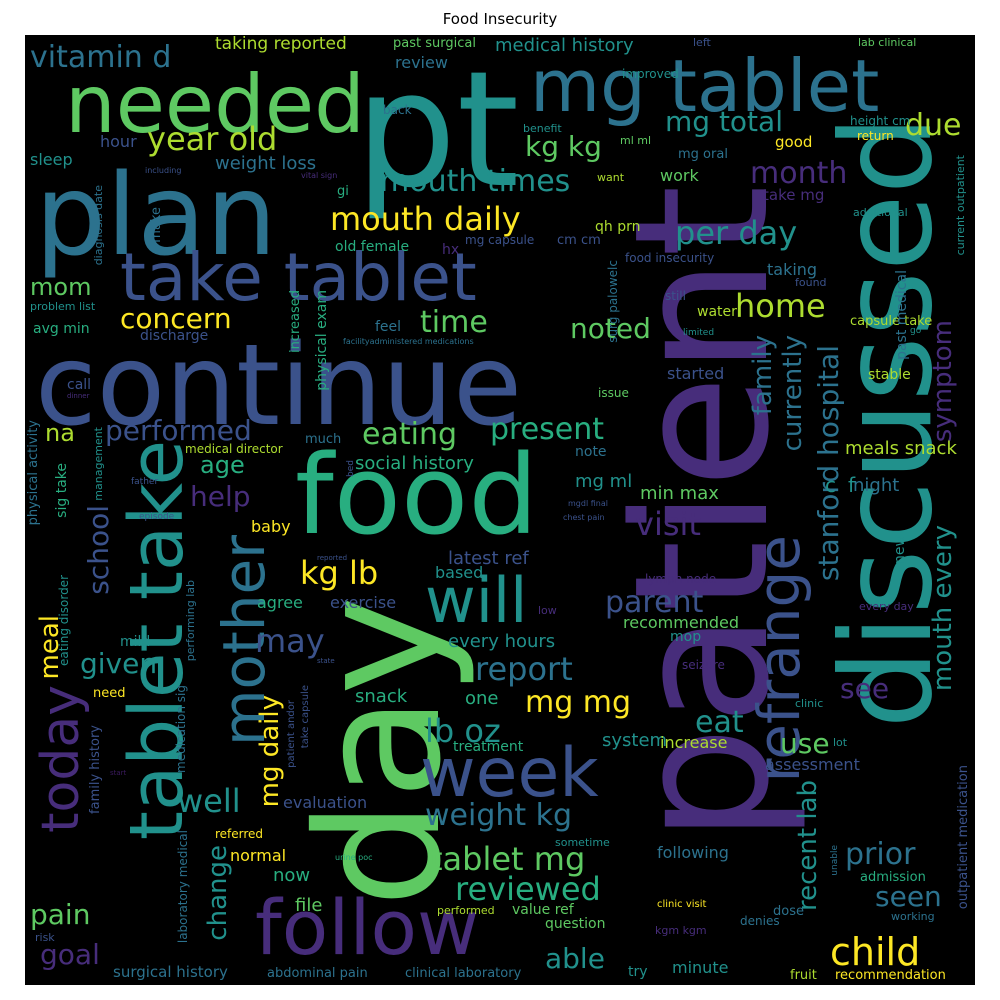 This screenshot has width=1000, height=1000. Describe the element at coordinates (466, 910) in the screenshot. I see `word-performed-2: performed` at that location.